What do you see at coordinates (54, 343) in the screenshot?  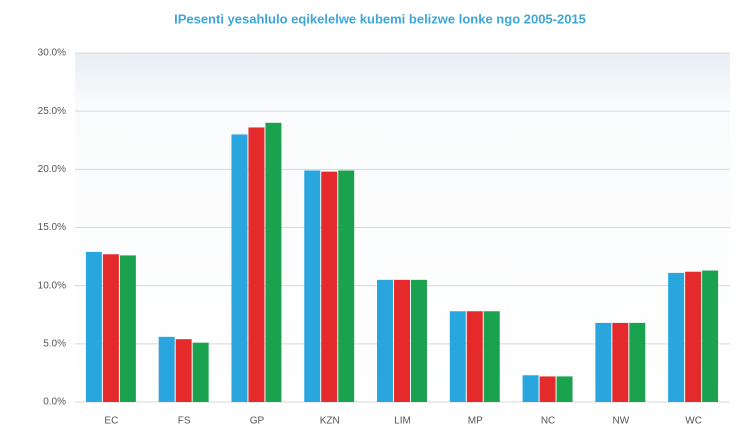 I see `y-tick-label: 5.0%` at bounding box center [54, 343].